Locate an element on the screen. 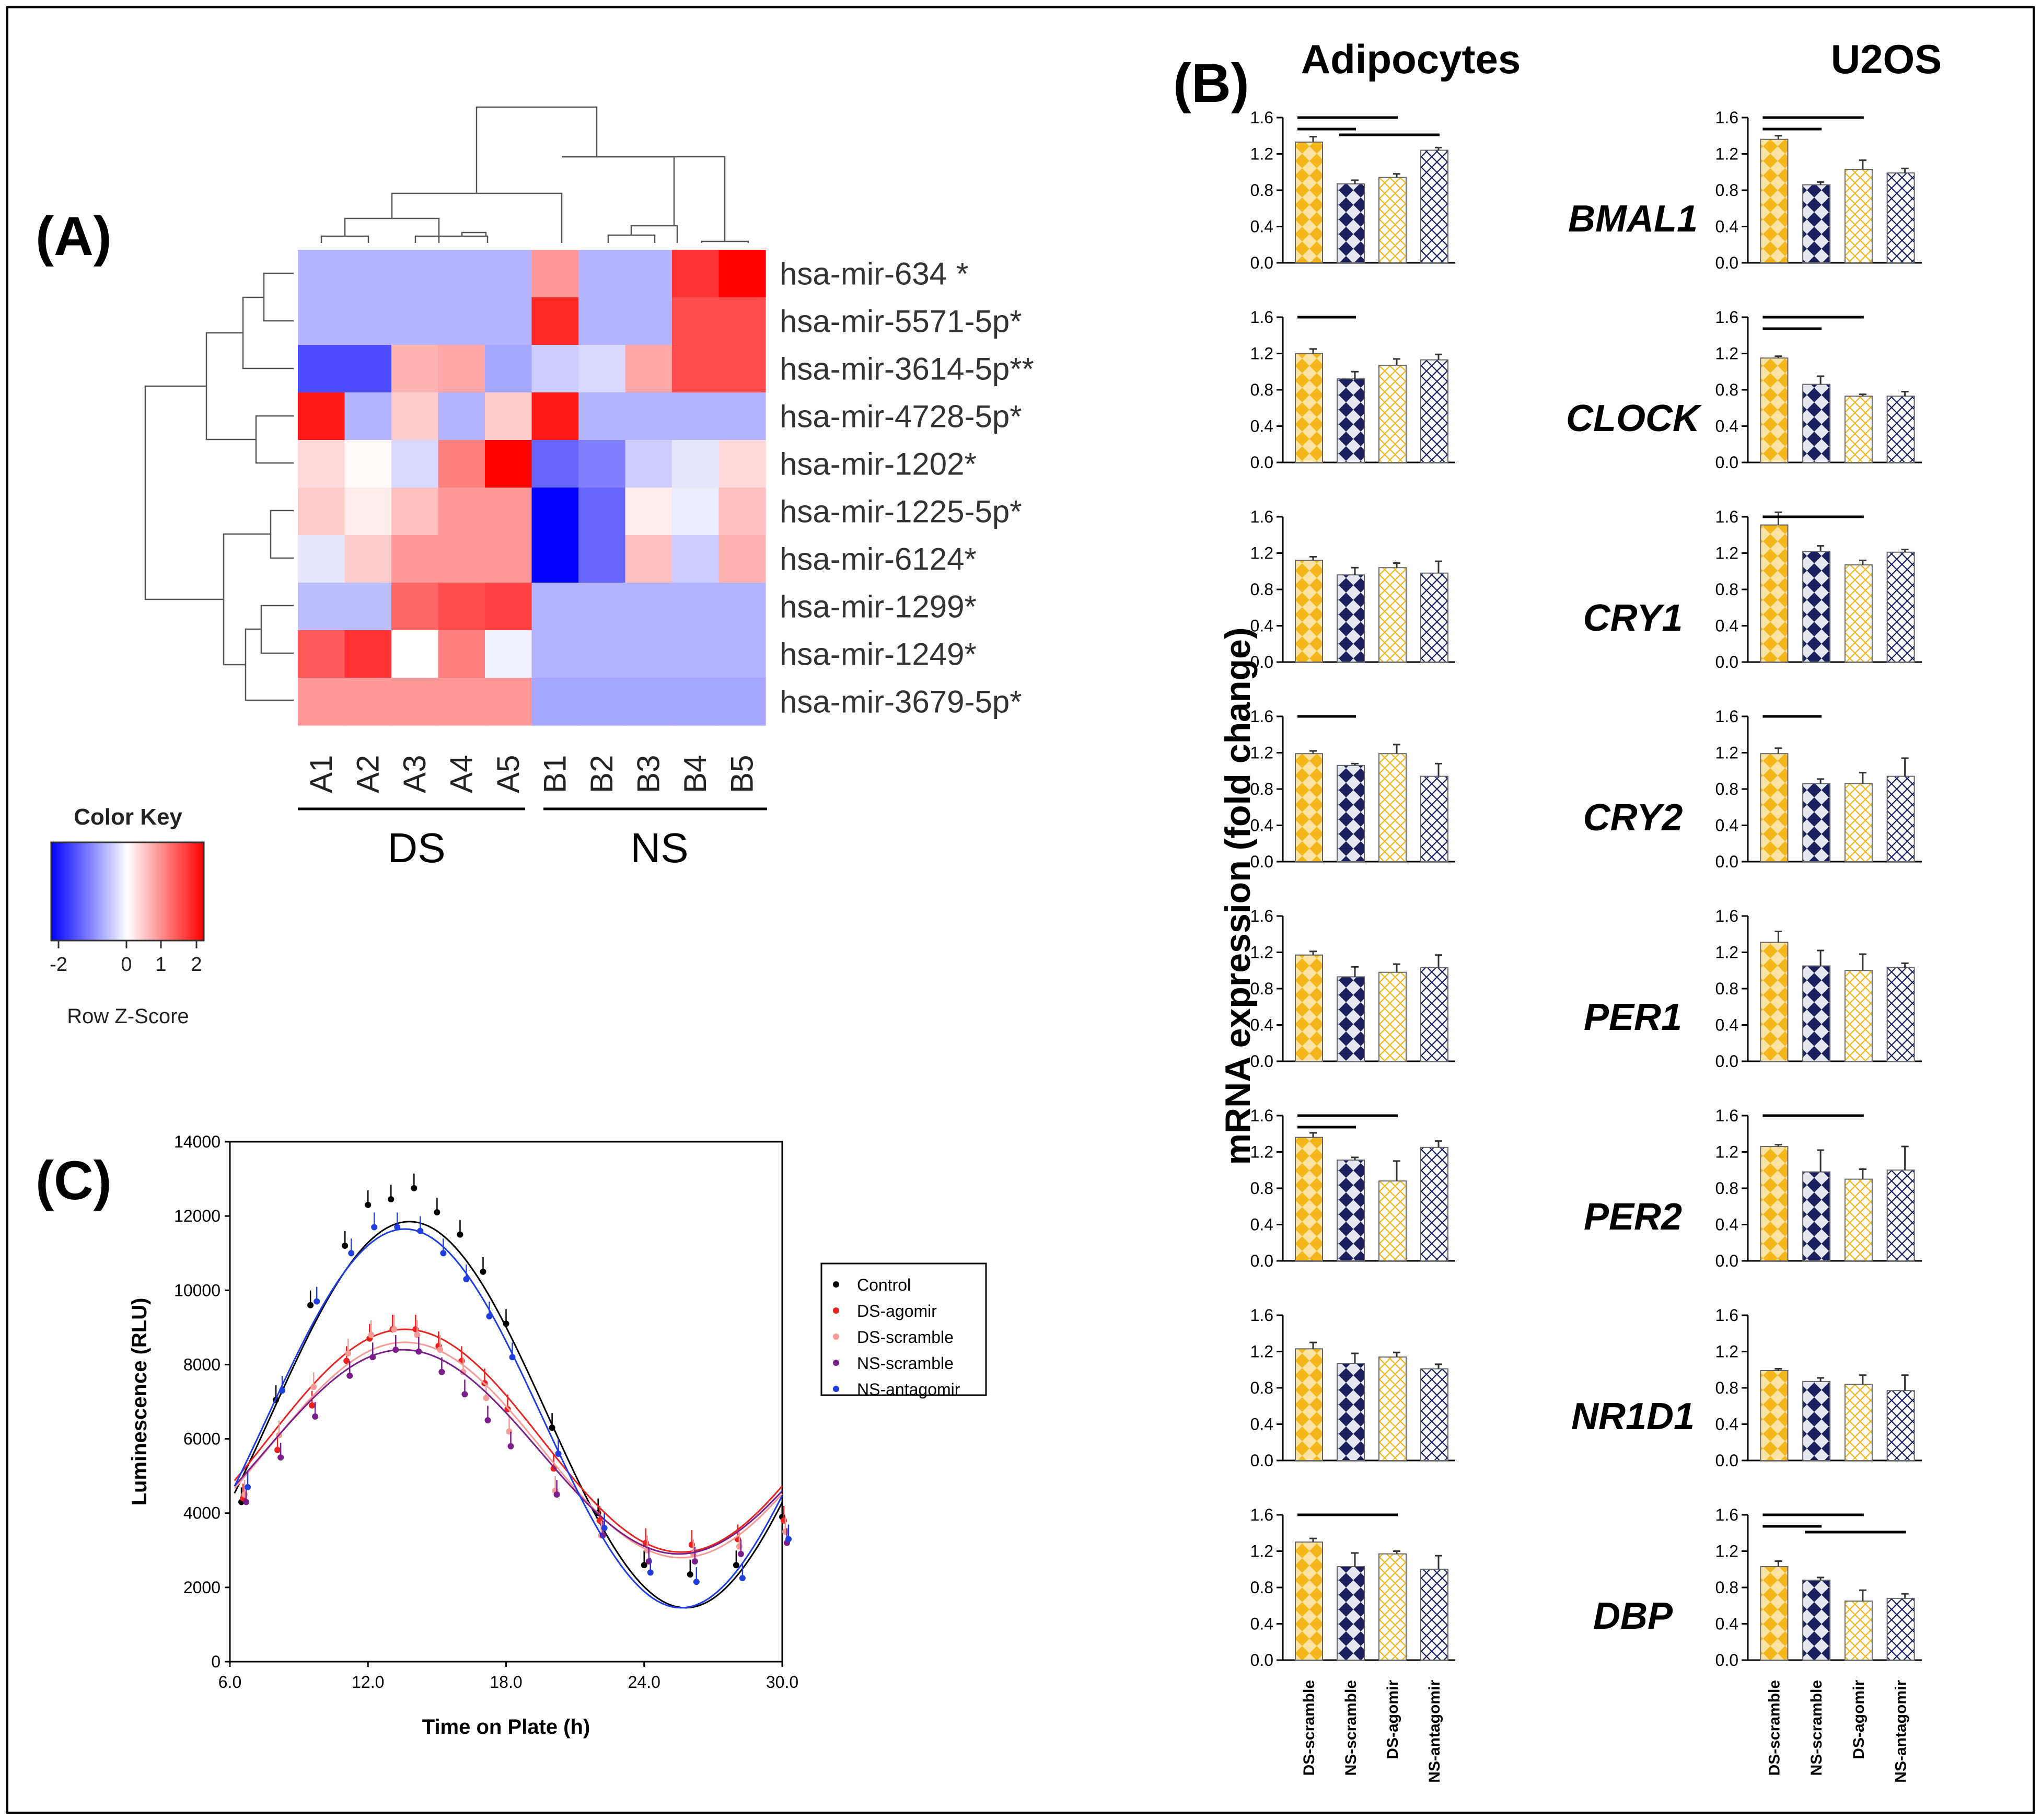  row-label-significance: * is located at coordinates (970, 464).